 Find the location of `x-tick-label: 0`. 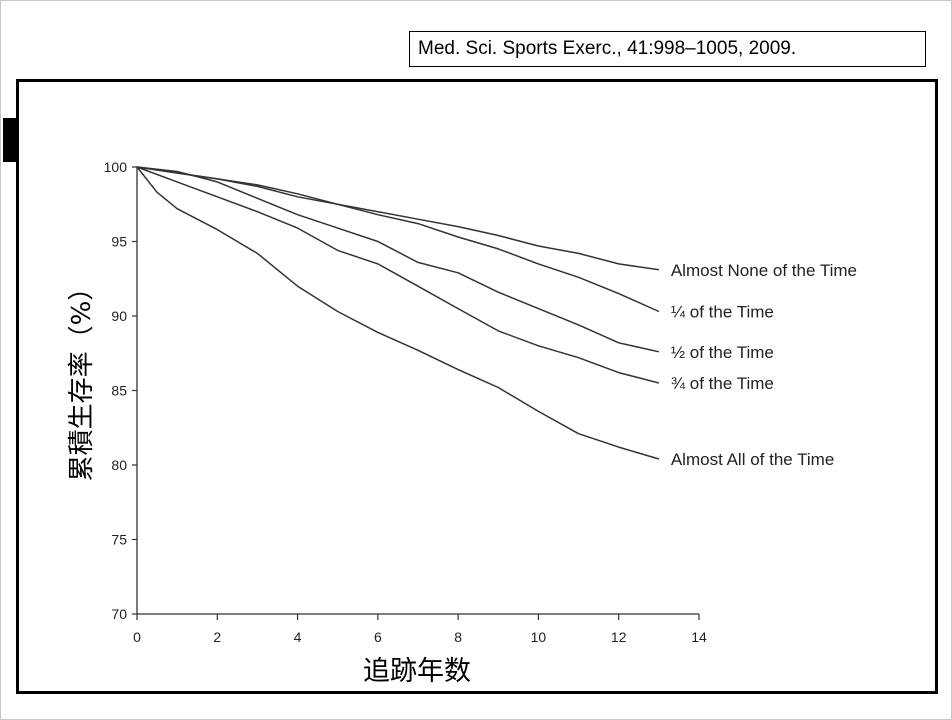

x-tick-label: 0 is located at coordinates (137, 637).